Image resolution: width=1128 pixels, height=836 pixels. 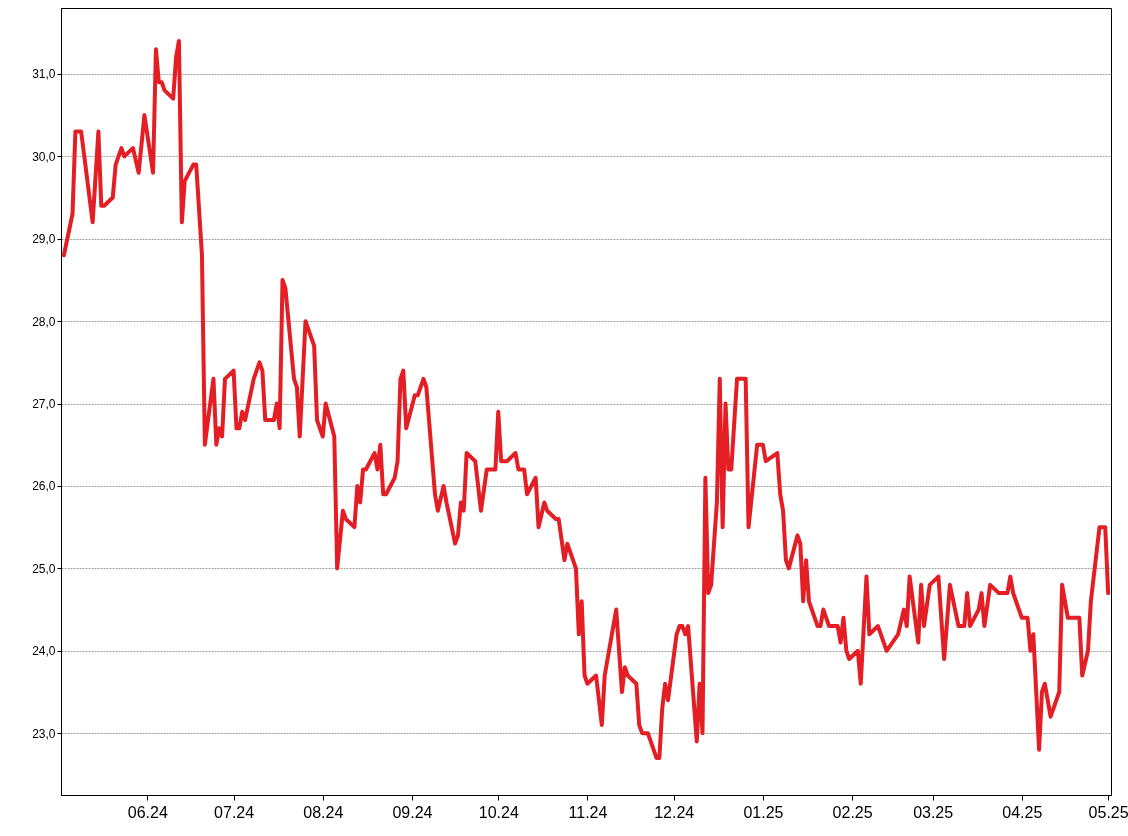 I want to click on x-tick-label: 06.24, so click(x=147, y=812).